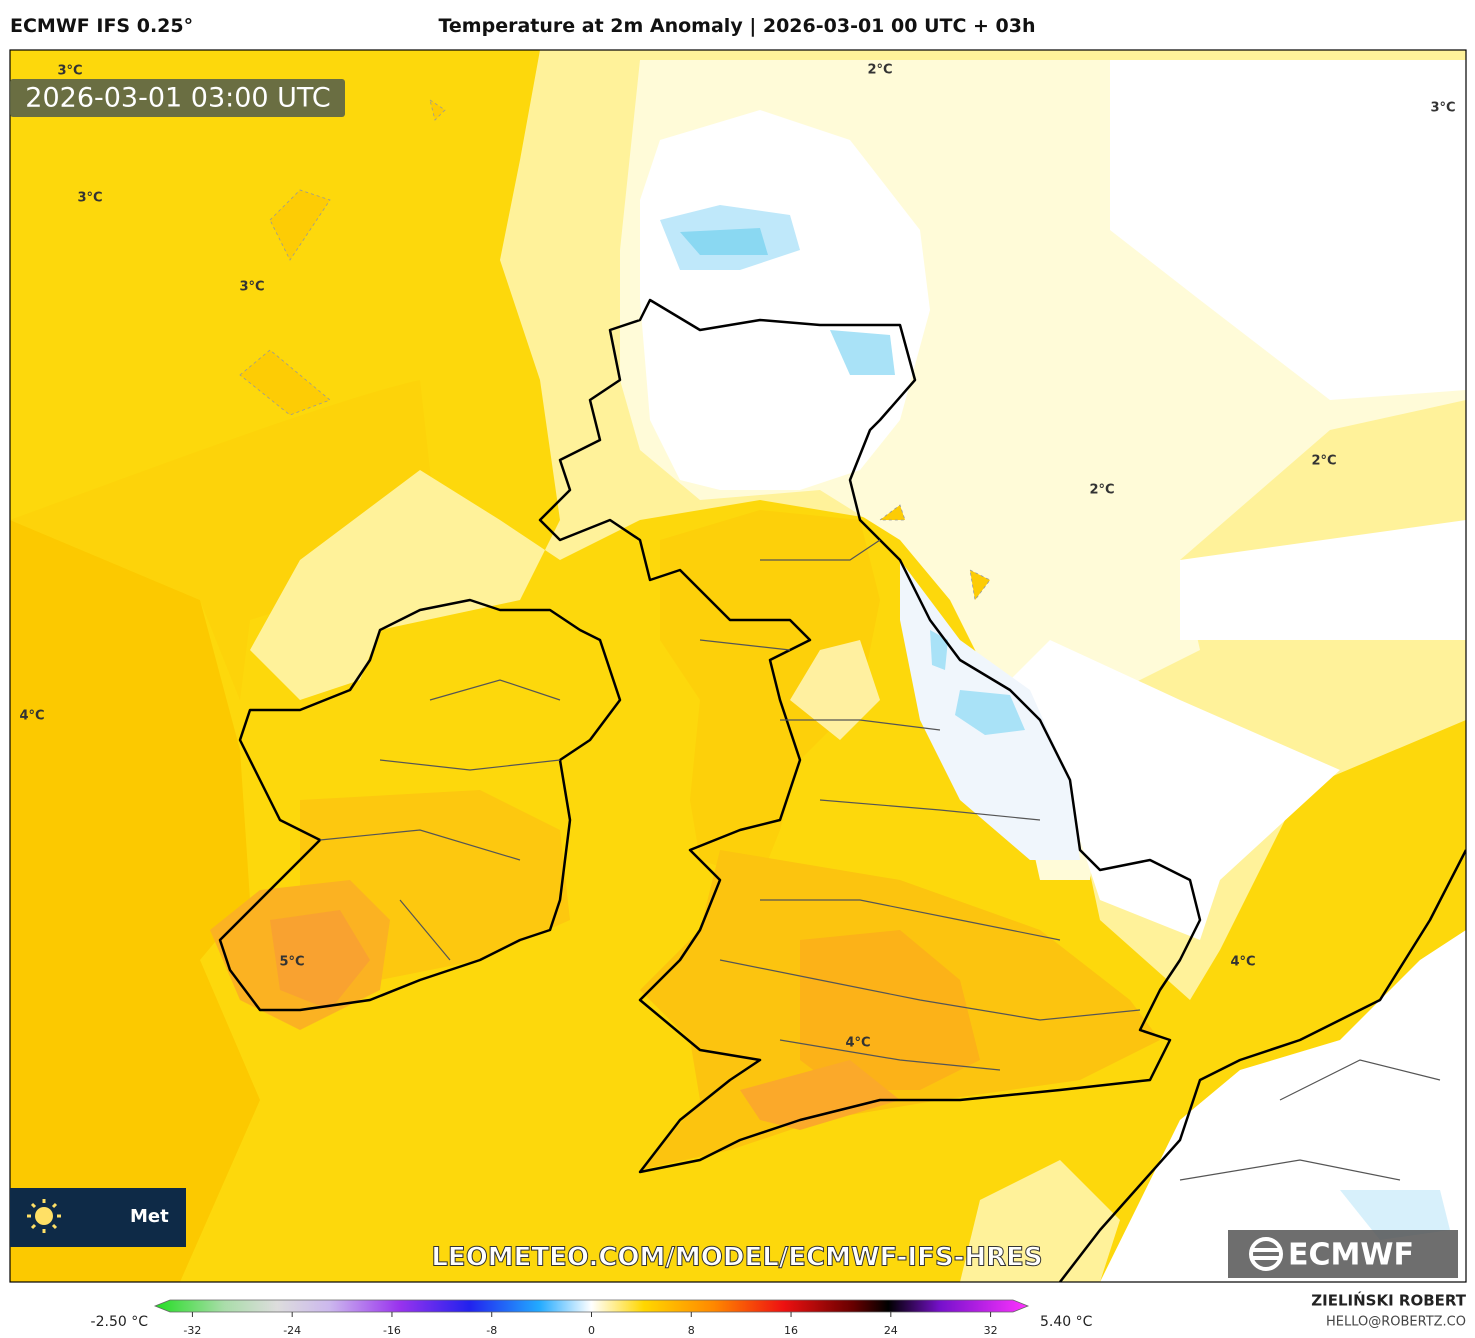  What do you see at coordinates (891, 1330) in the screenshot?
I see `colorbar-tick-label: 24` at bounding box center [891, 1330].